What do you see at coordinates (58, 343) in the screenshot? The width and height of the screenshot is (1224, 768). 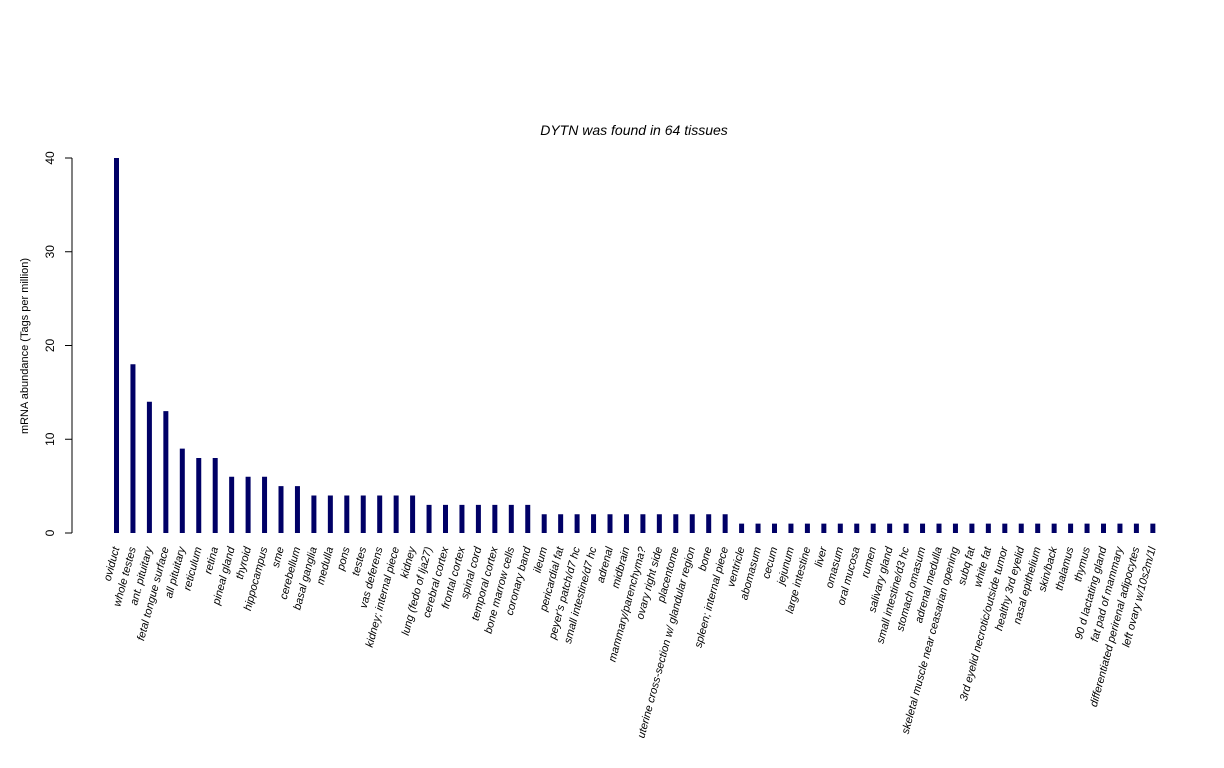 I see `y-axis: 0 10 20 30 40` at bounding box center [58, 343].